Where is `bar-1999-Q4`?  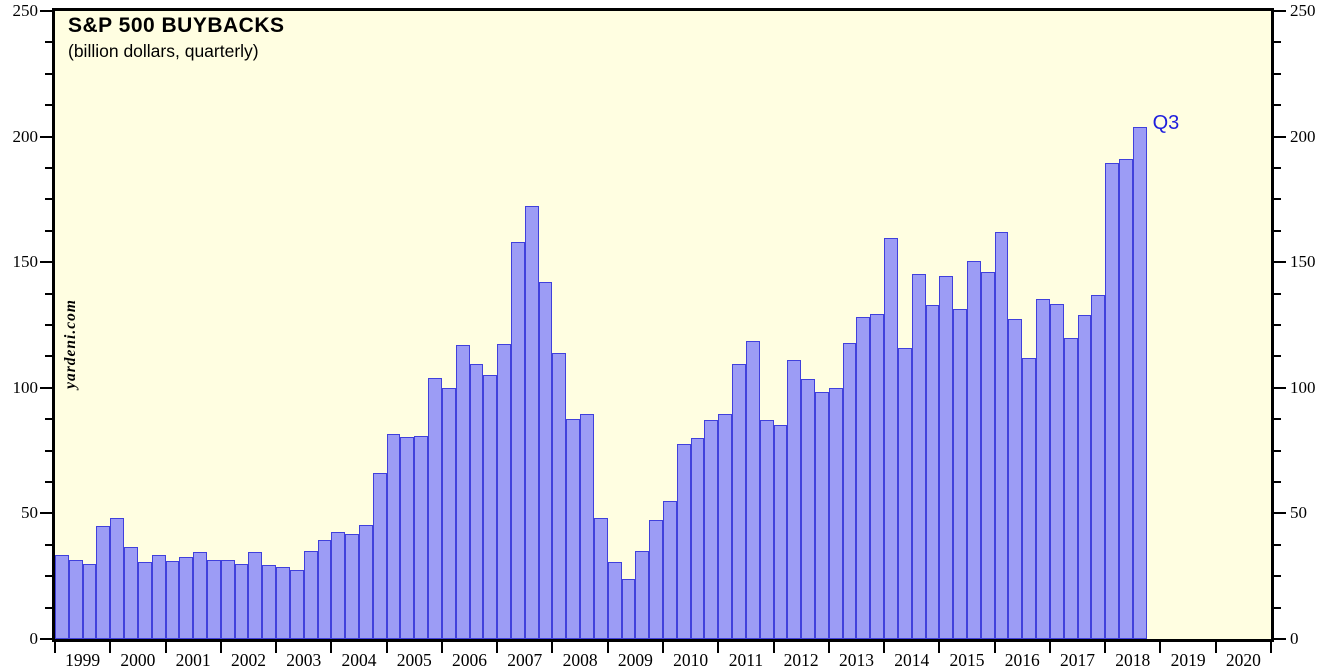
bar-1999-Q4 is located at coordinates (103, 582).